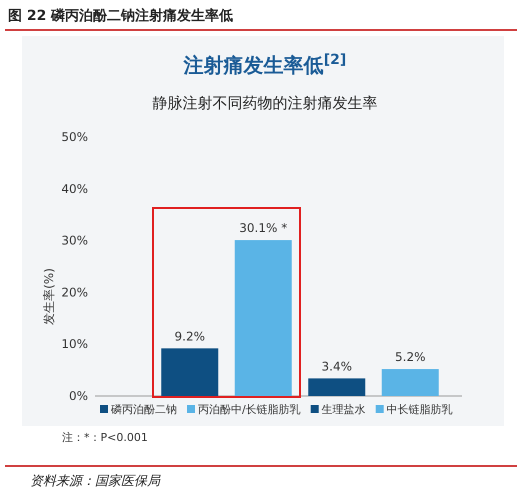 The image size is (522, 496). I want to click on y-axis-title: 发生率(%), so click(49, 296).